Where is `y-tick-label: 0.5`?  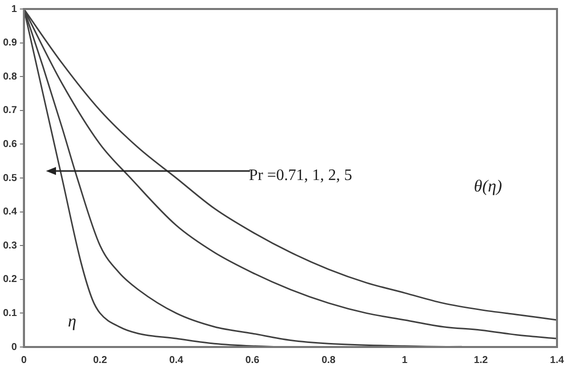
y-tick-label: 0.5 is located at coordinates (10, 178).